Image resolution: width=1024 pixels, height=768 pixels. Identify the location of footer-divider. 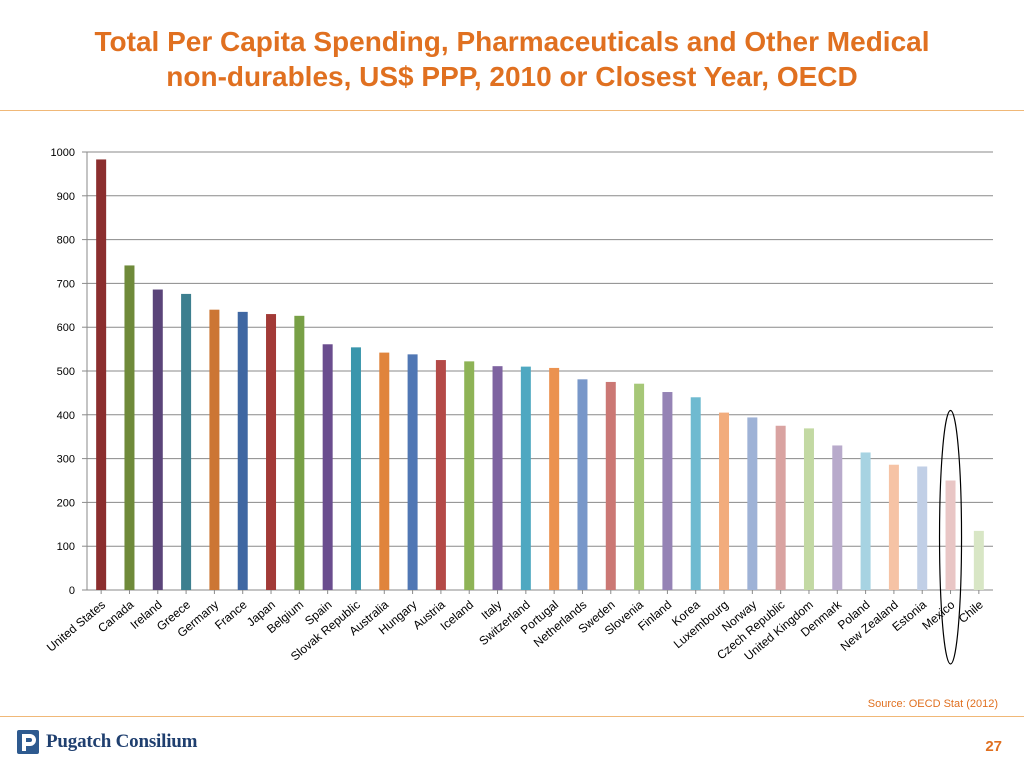
(512, 716).